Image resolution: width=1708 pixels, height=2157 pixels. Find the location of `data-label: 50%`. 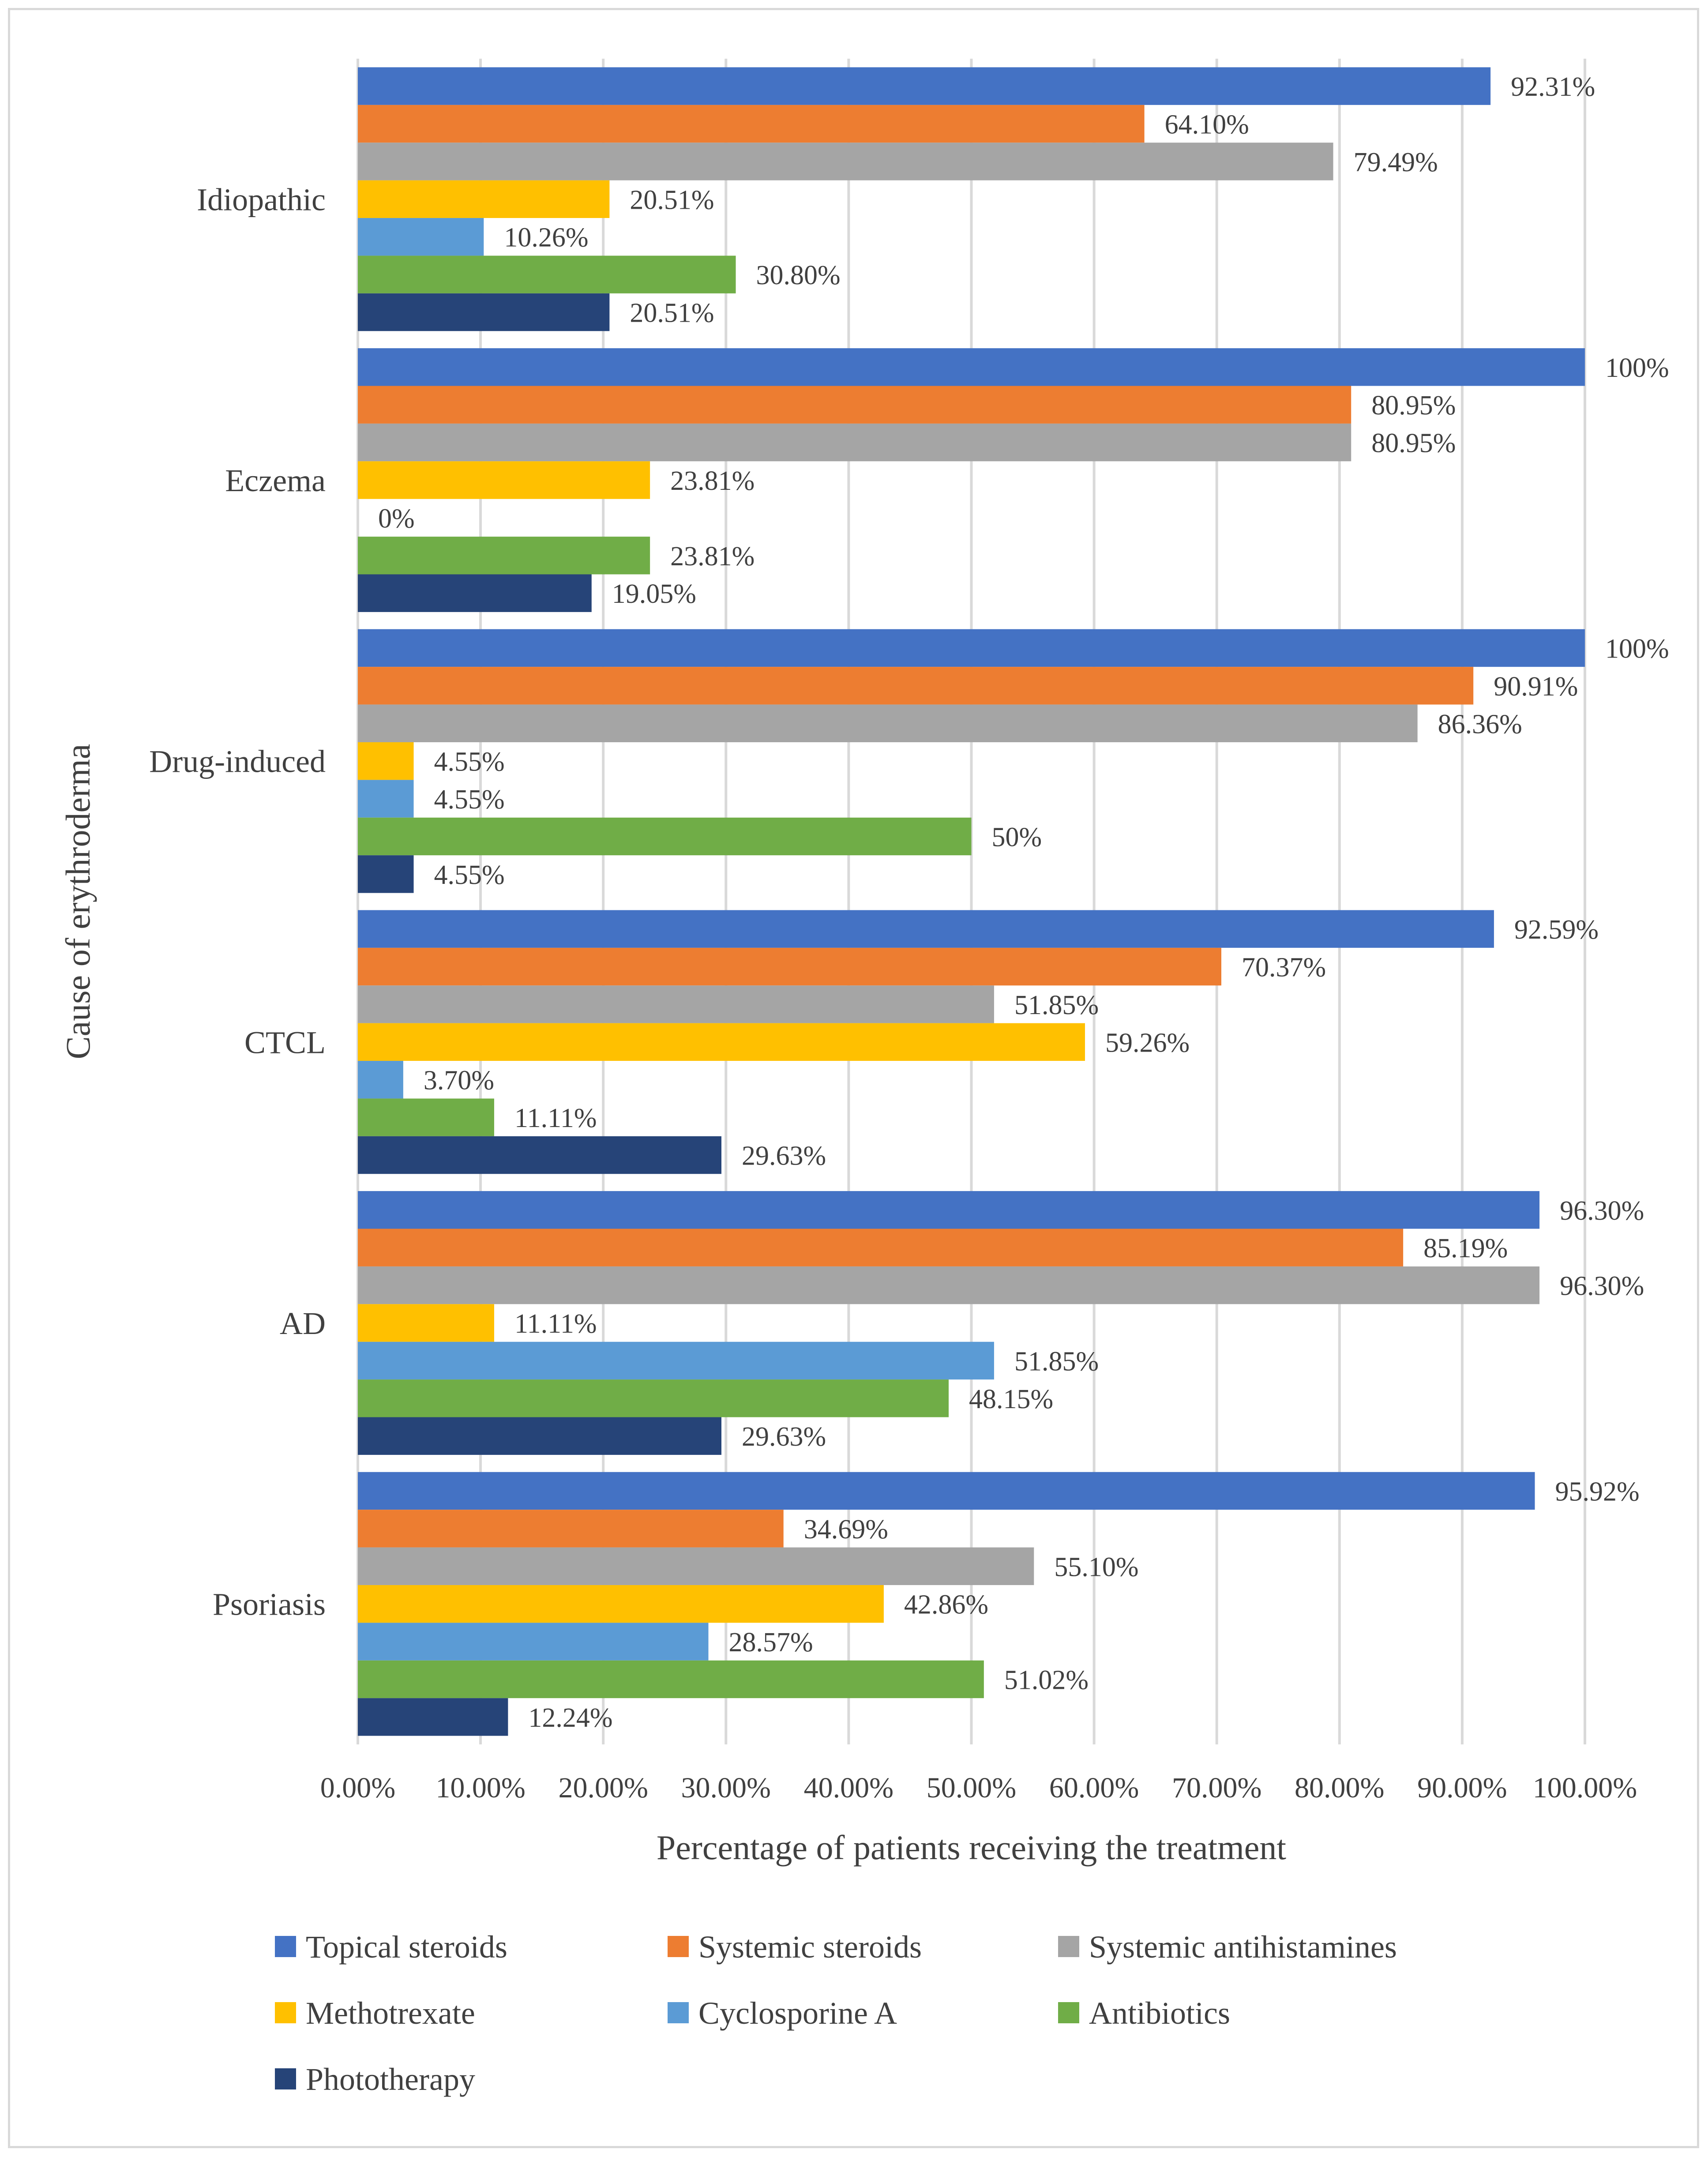

data-label: 50% is located at coordinates (1017, 837).